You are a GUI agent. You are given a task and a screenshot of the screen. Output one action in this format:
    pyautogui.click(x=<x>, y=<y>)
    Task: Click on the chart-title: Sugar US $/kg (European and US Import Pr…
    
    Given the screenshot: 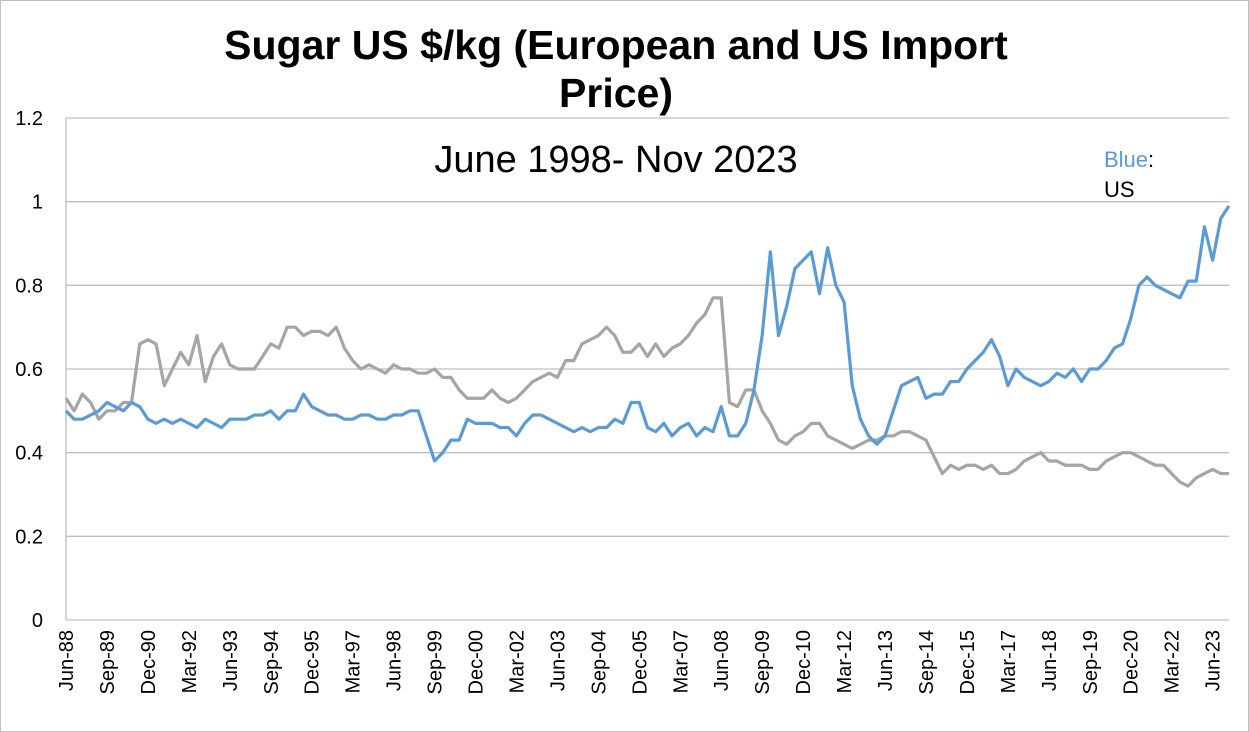 What is the action you would take?
    pyautogui.click(x=616, y=69)
    